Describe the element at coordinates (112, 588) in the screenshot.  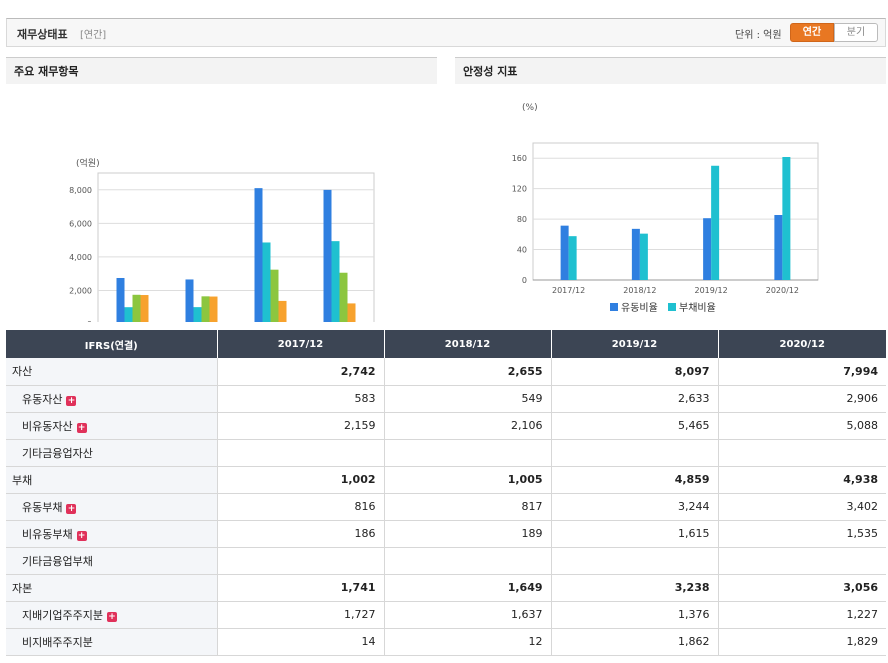
I see `row-label: 자본` at that location.